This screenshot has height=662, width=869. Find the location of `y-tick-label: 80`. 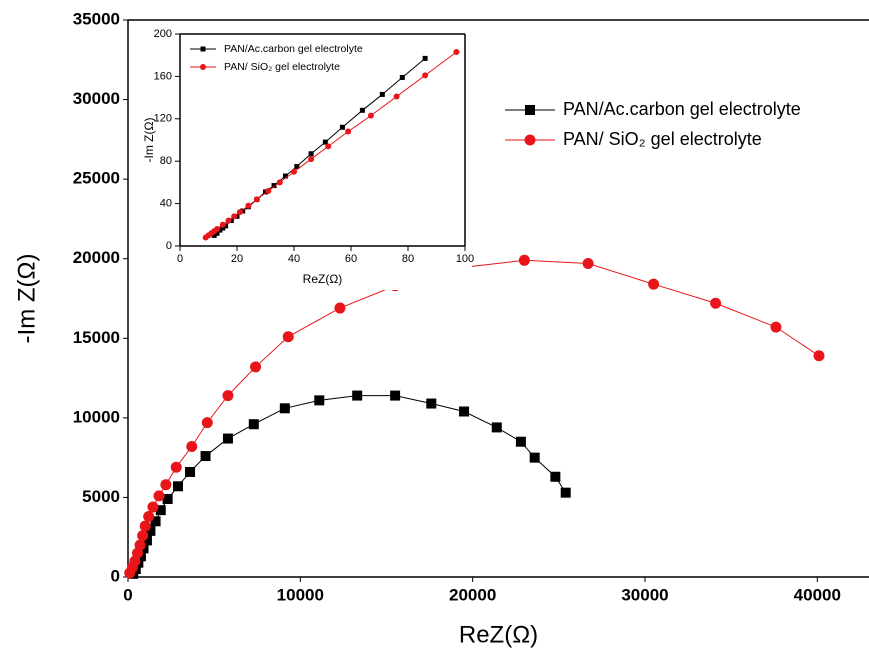

y-tick-label: 80 is located at coordinates (166, 161).